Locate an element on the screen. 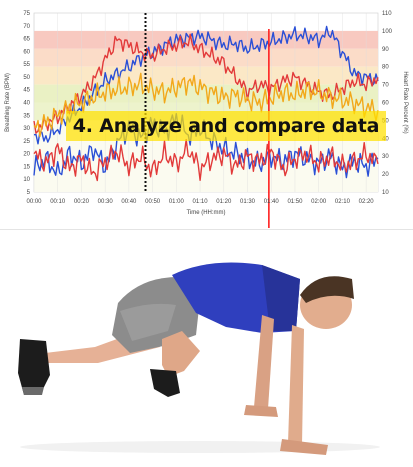 The width and height of the screenshot is (413, 467). x-tick-label: 01:50 is located at coordinates (295, 202).